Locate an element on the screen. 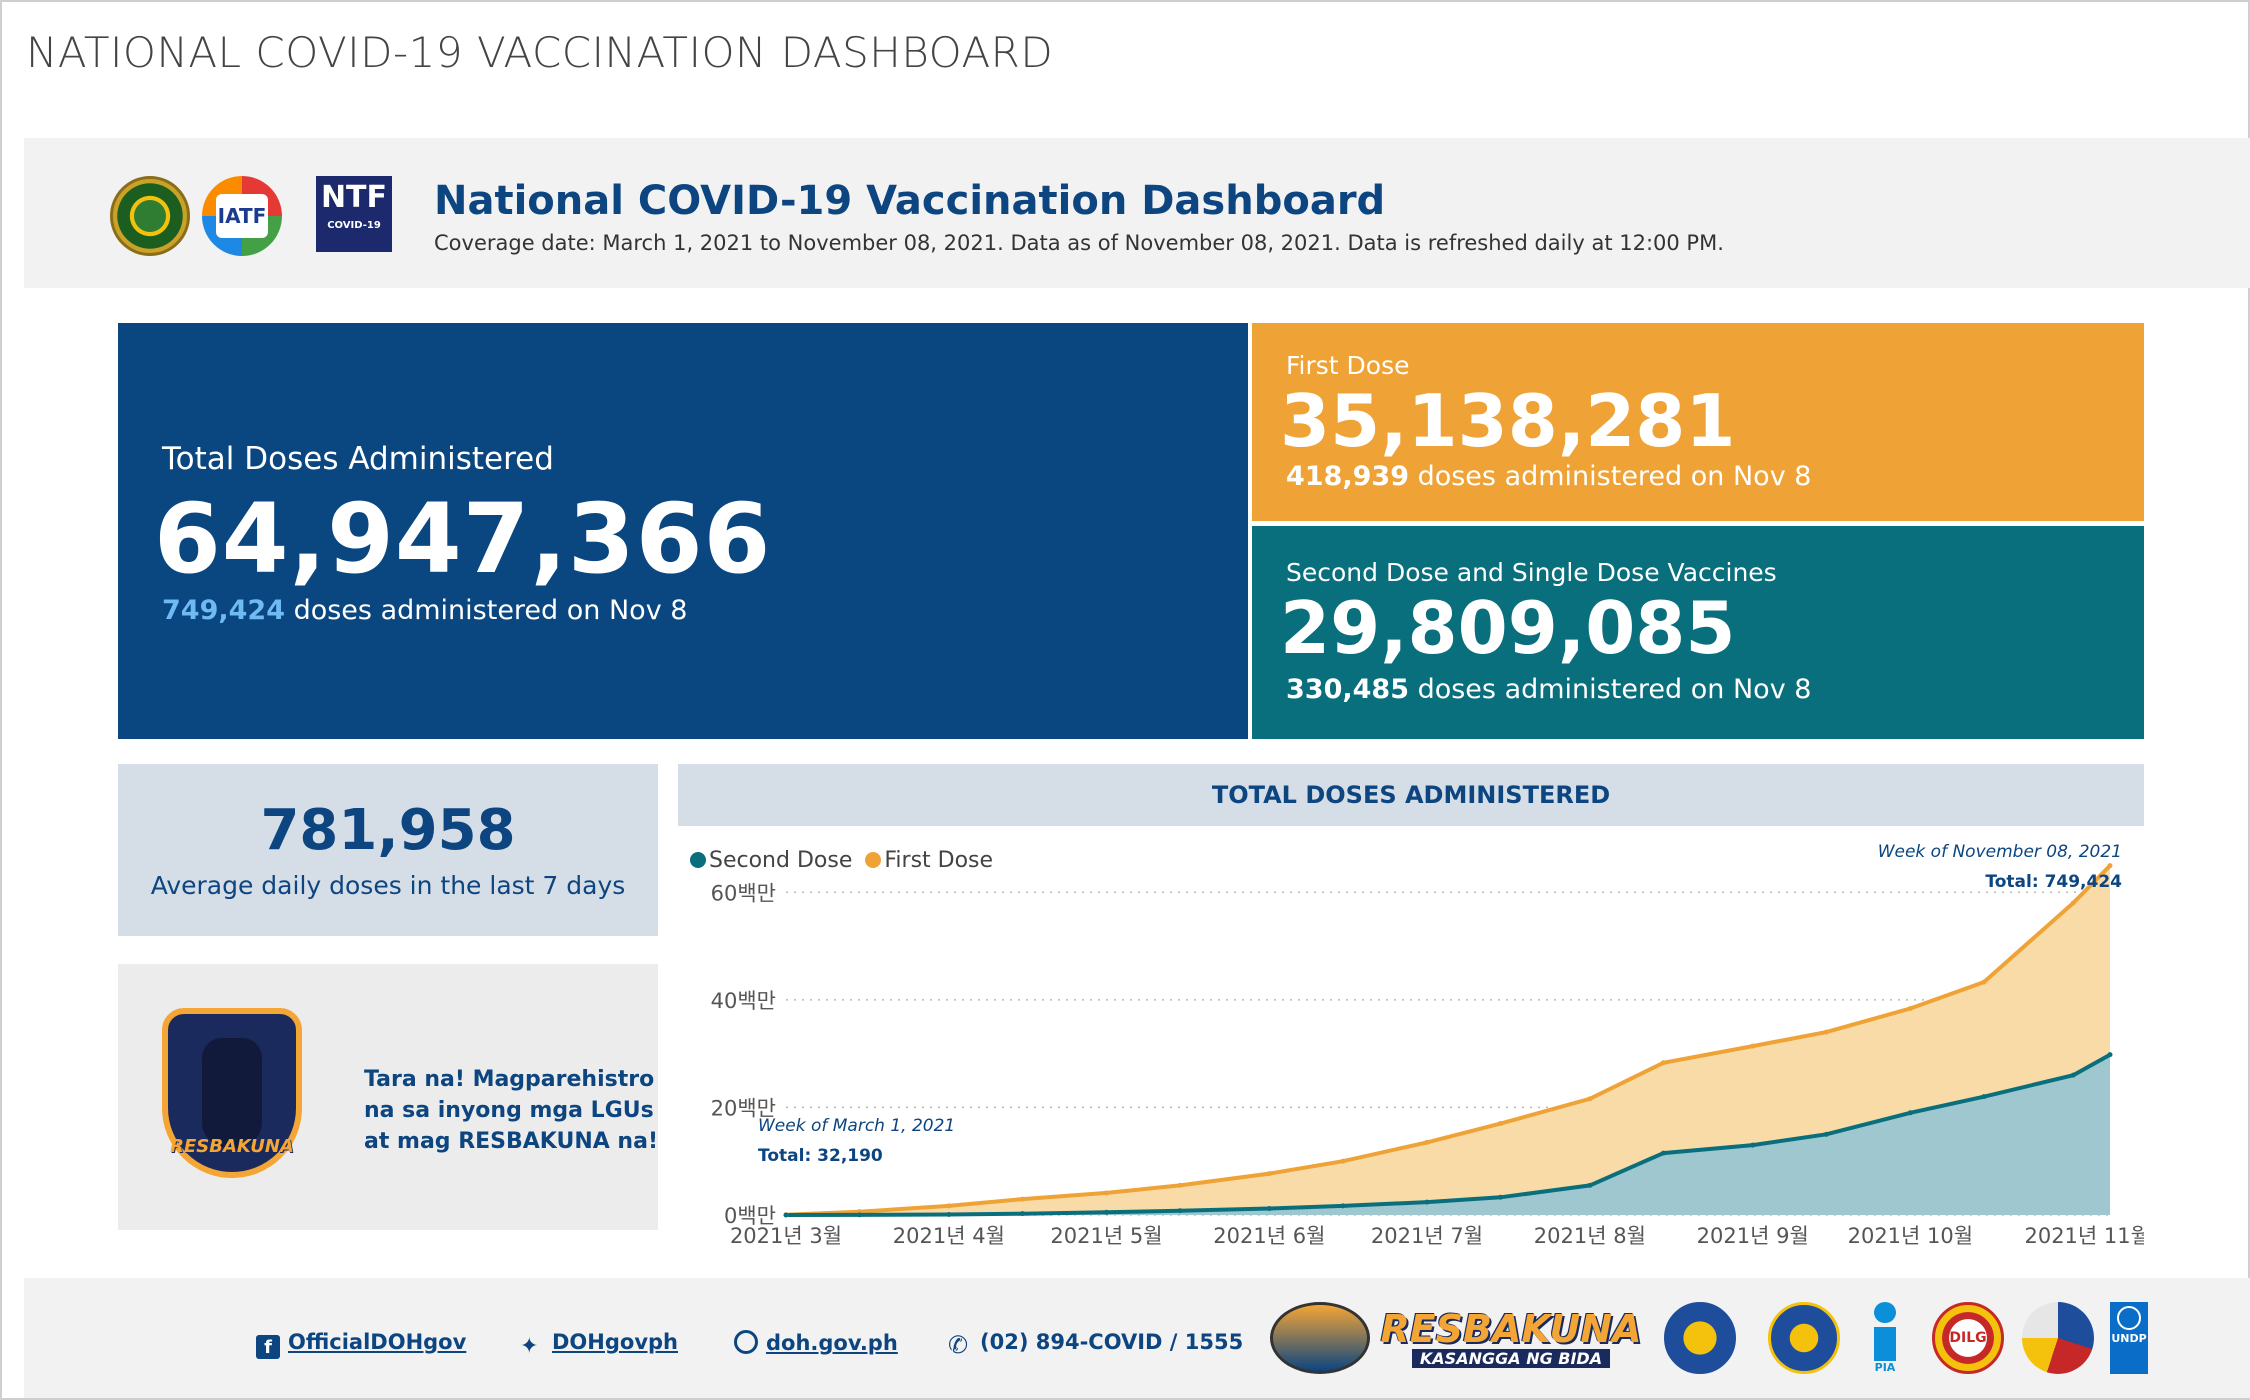 This screenshot has width=2250, height=1400. phone-icon: ✆ is located at coordinates (958, 1345).